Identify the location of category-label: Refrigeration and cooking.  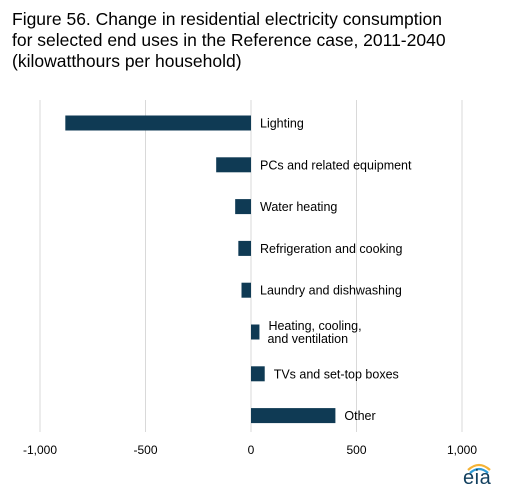
(331, 249).